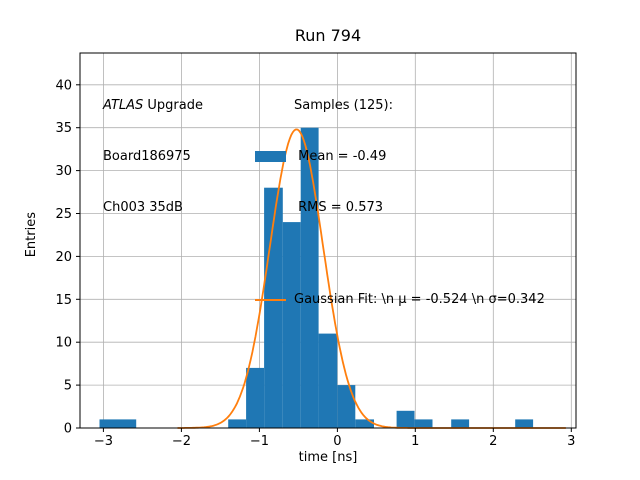 This screenshot has height=480, width=640. Describe the element at coordinates (63, 300) in the screenshot. I see `y-tick-label: 15` at that location.